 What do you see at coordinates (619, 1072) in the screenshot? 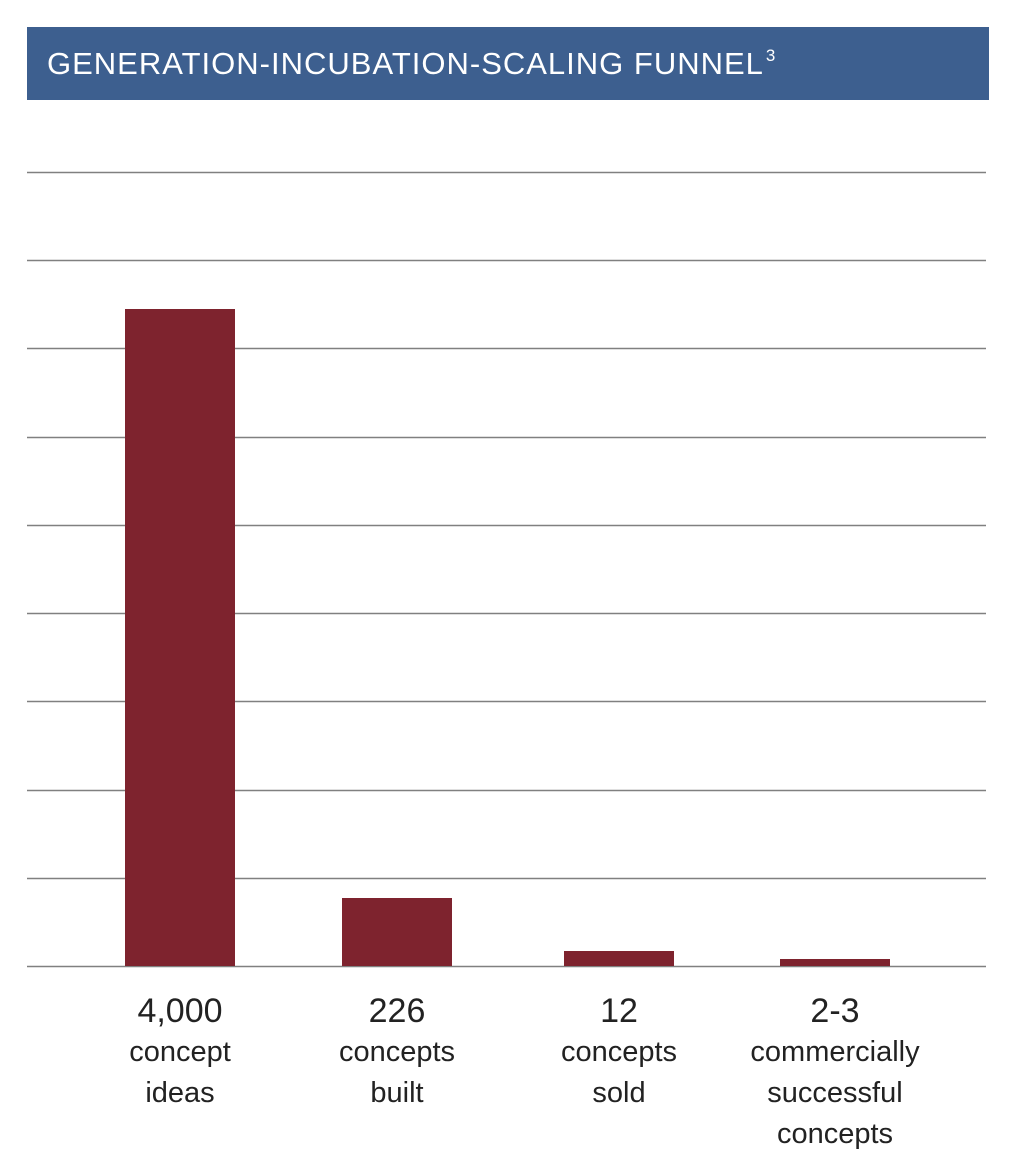
I see `bar-description-label: concepts sold` at bounding box center [619, 1072].